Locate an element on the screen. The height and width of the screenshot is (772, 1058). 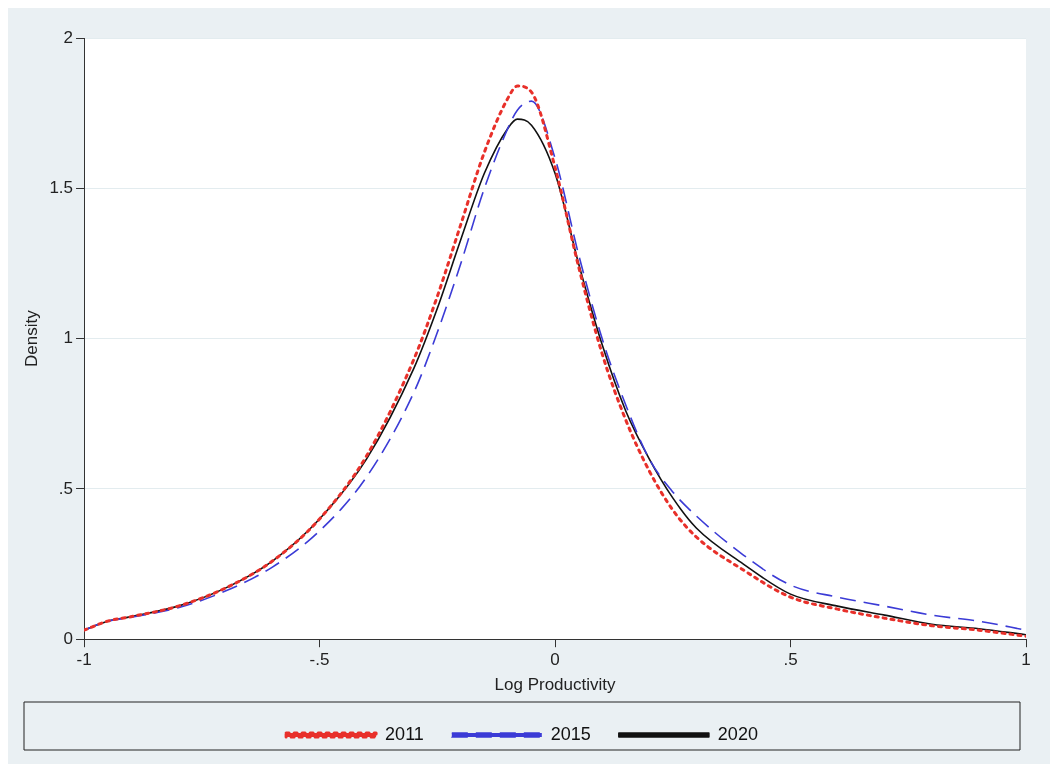
legend-label: 2015 is located at coordinates (570, 733).